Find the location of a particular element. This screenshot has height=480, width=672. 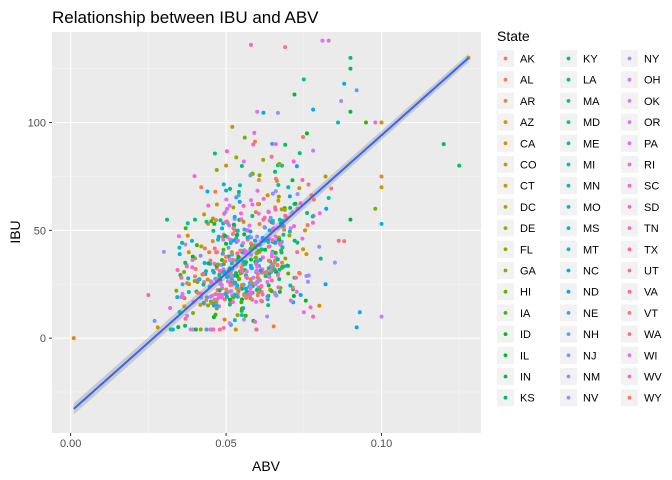

legend-label: WY is located at coordinates (653, 399).